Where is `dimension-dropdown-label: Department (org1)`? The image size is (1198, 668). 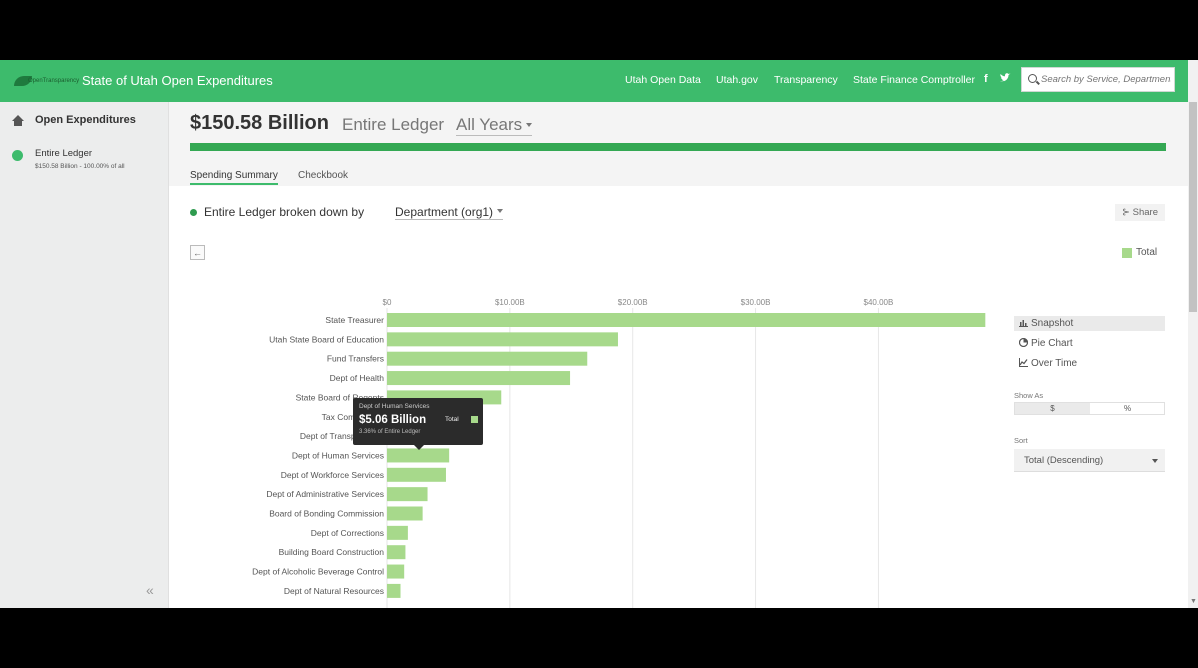 dimension-dropdown-label: Department (org1) is located at coordinates (444, 212).